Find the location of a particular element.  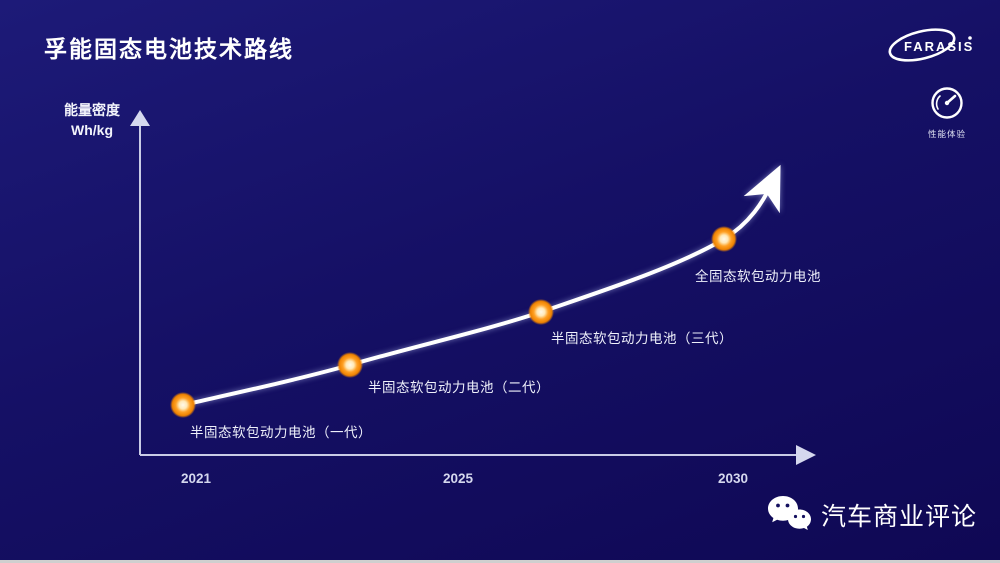

bottom-strip is located at coordinates (500, 561).